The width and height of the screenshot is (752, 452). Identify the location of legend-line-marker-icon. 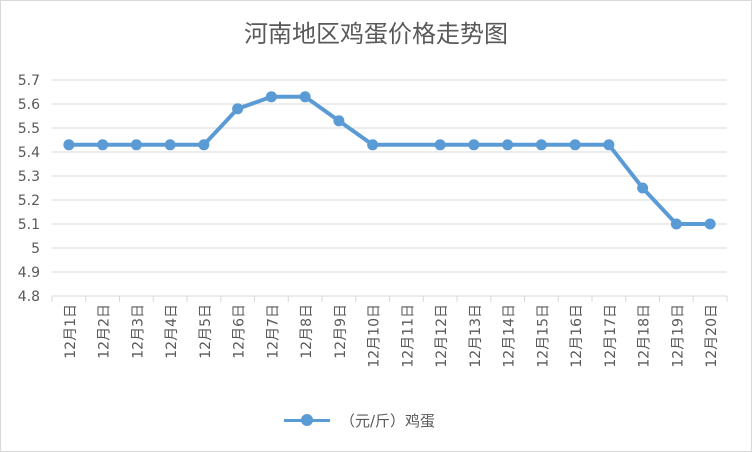
(307, 420).